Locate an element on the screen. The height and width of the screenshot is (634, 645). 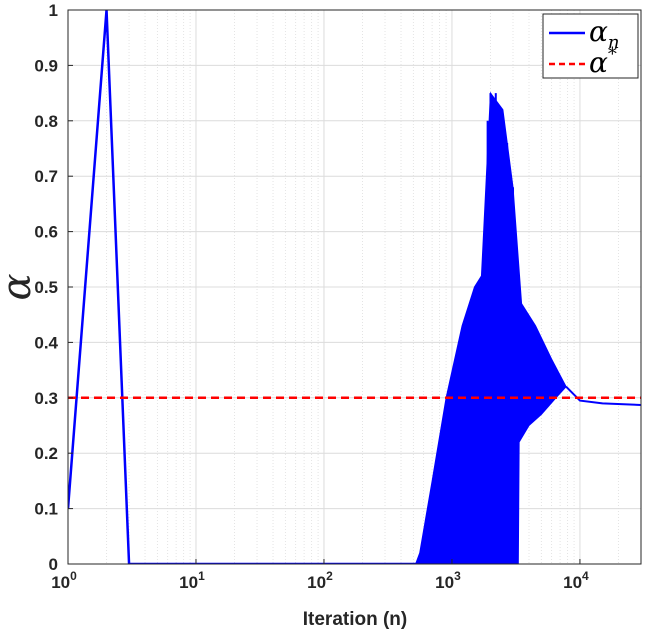
y-tick-label: 0.9 is located at coordinates (46, 65).